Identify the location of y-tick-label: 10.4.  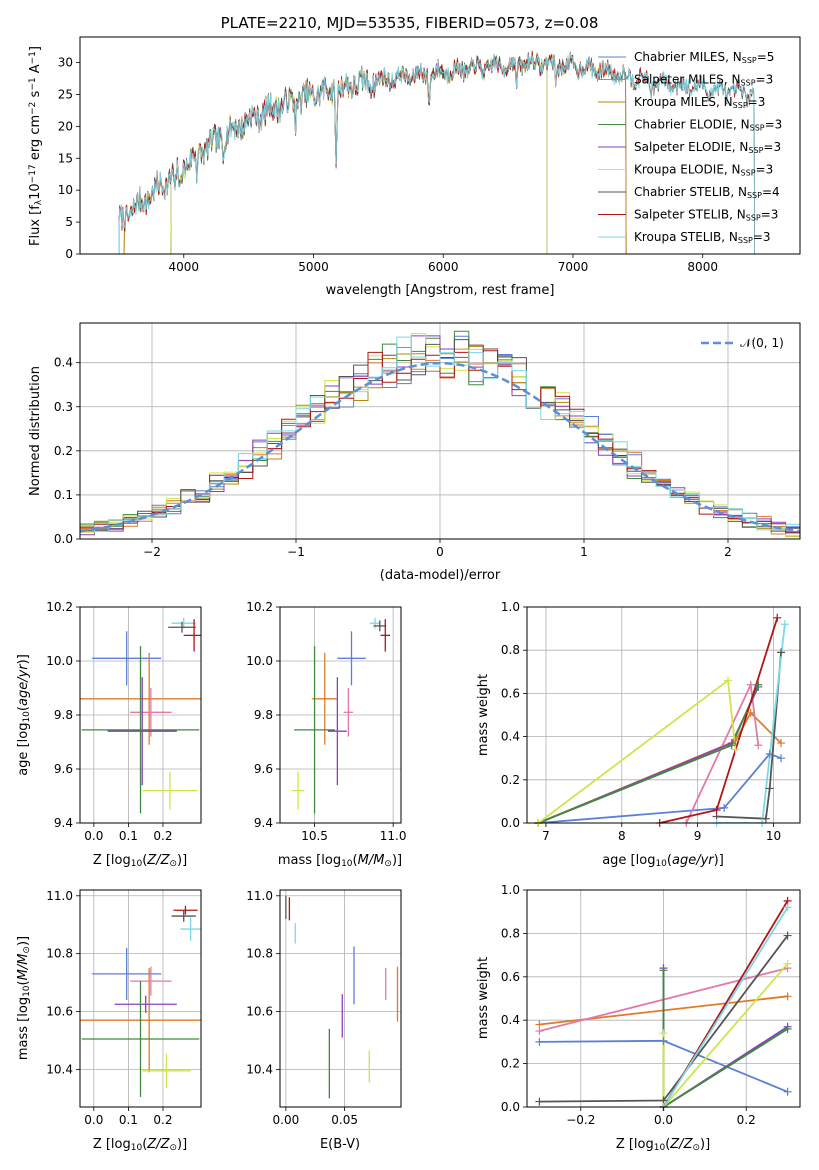
(259, 1069).